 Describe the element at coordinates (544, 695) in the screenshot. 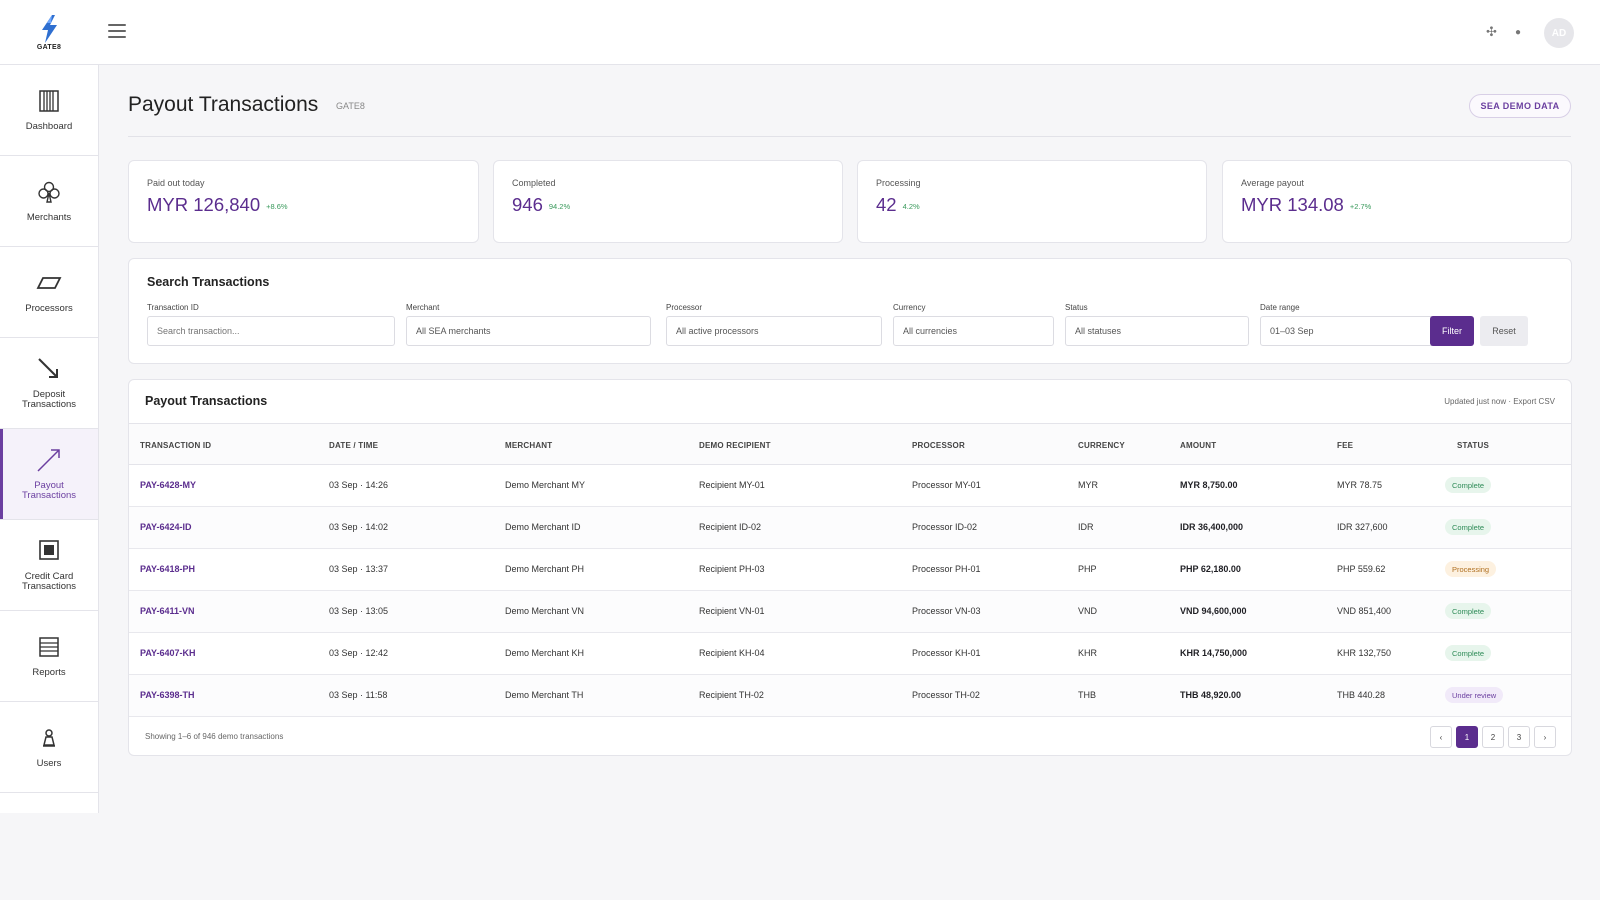

I see `merchant-cell: Demo Merchant TH` at that location.